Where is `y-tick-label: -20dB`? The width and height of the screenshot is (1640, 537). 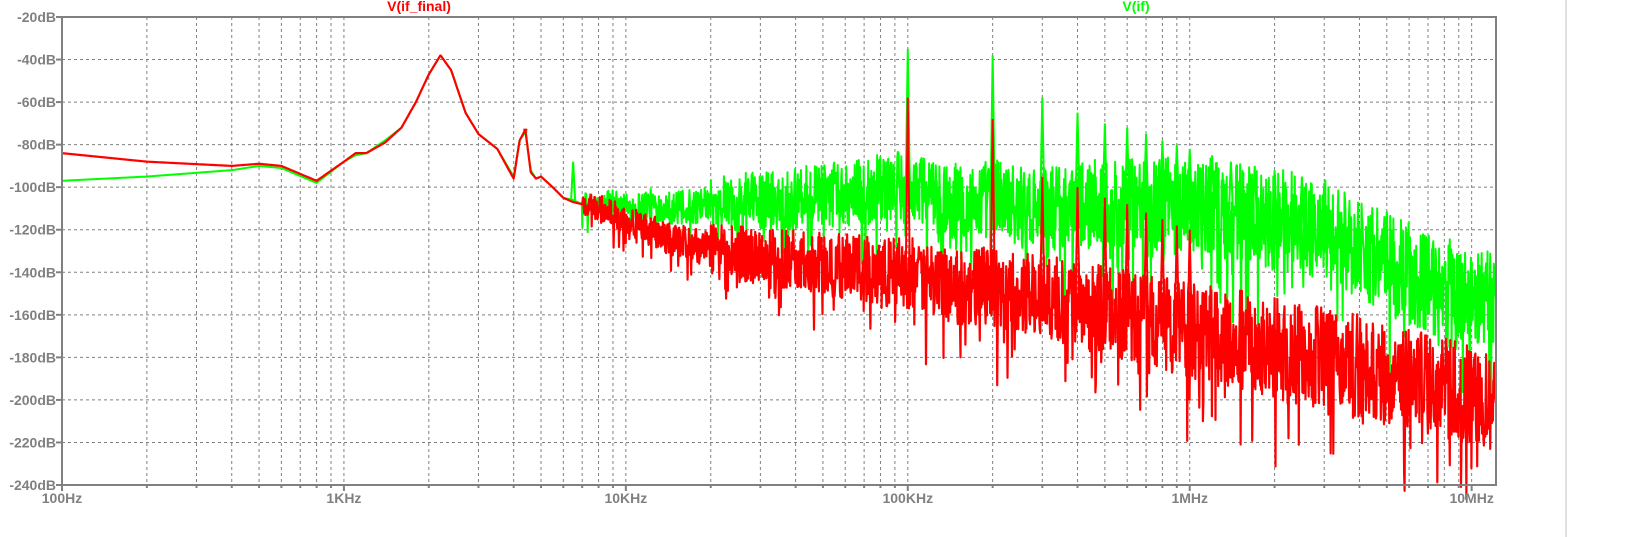 y-tick-label: -20dB is located at coordinates (36, 17).